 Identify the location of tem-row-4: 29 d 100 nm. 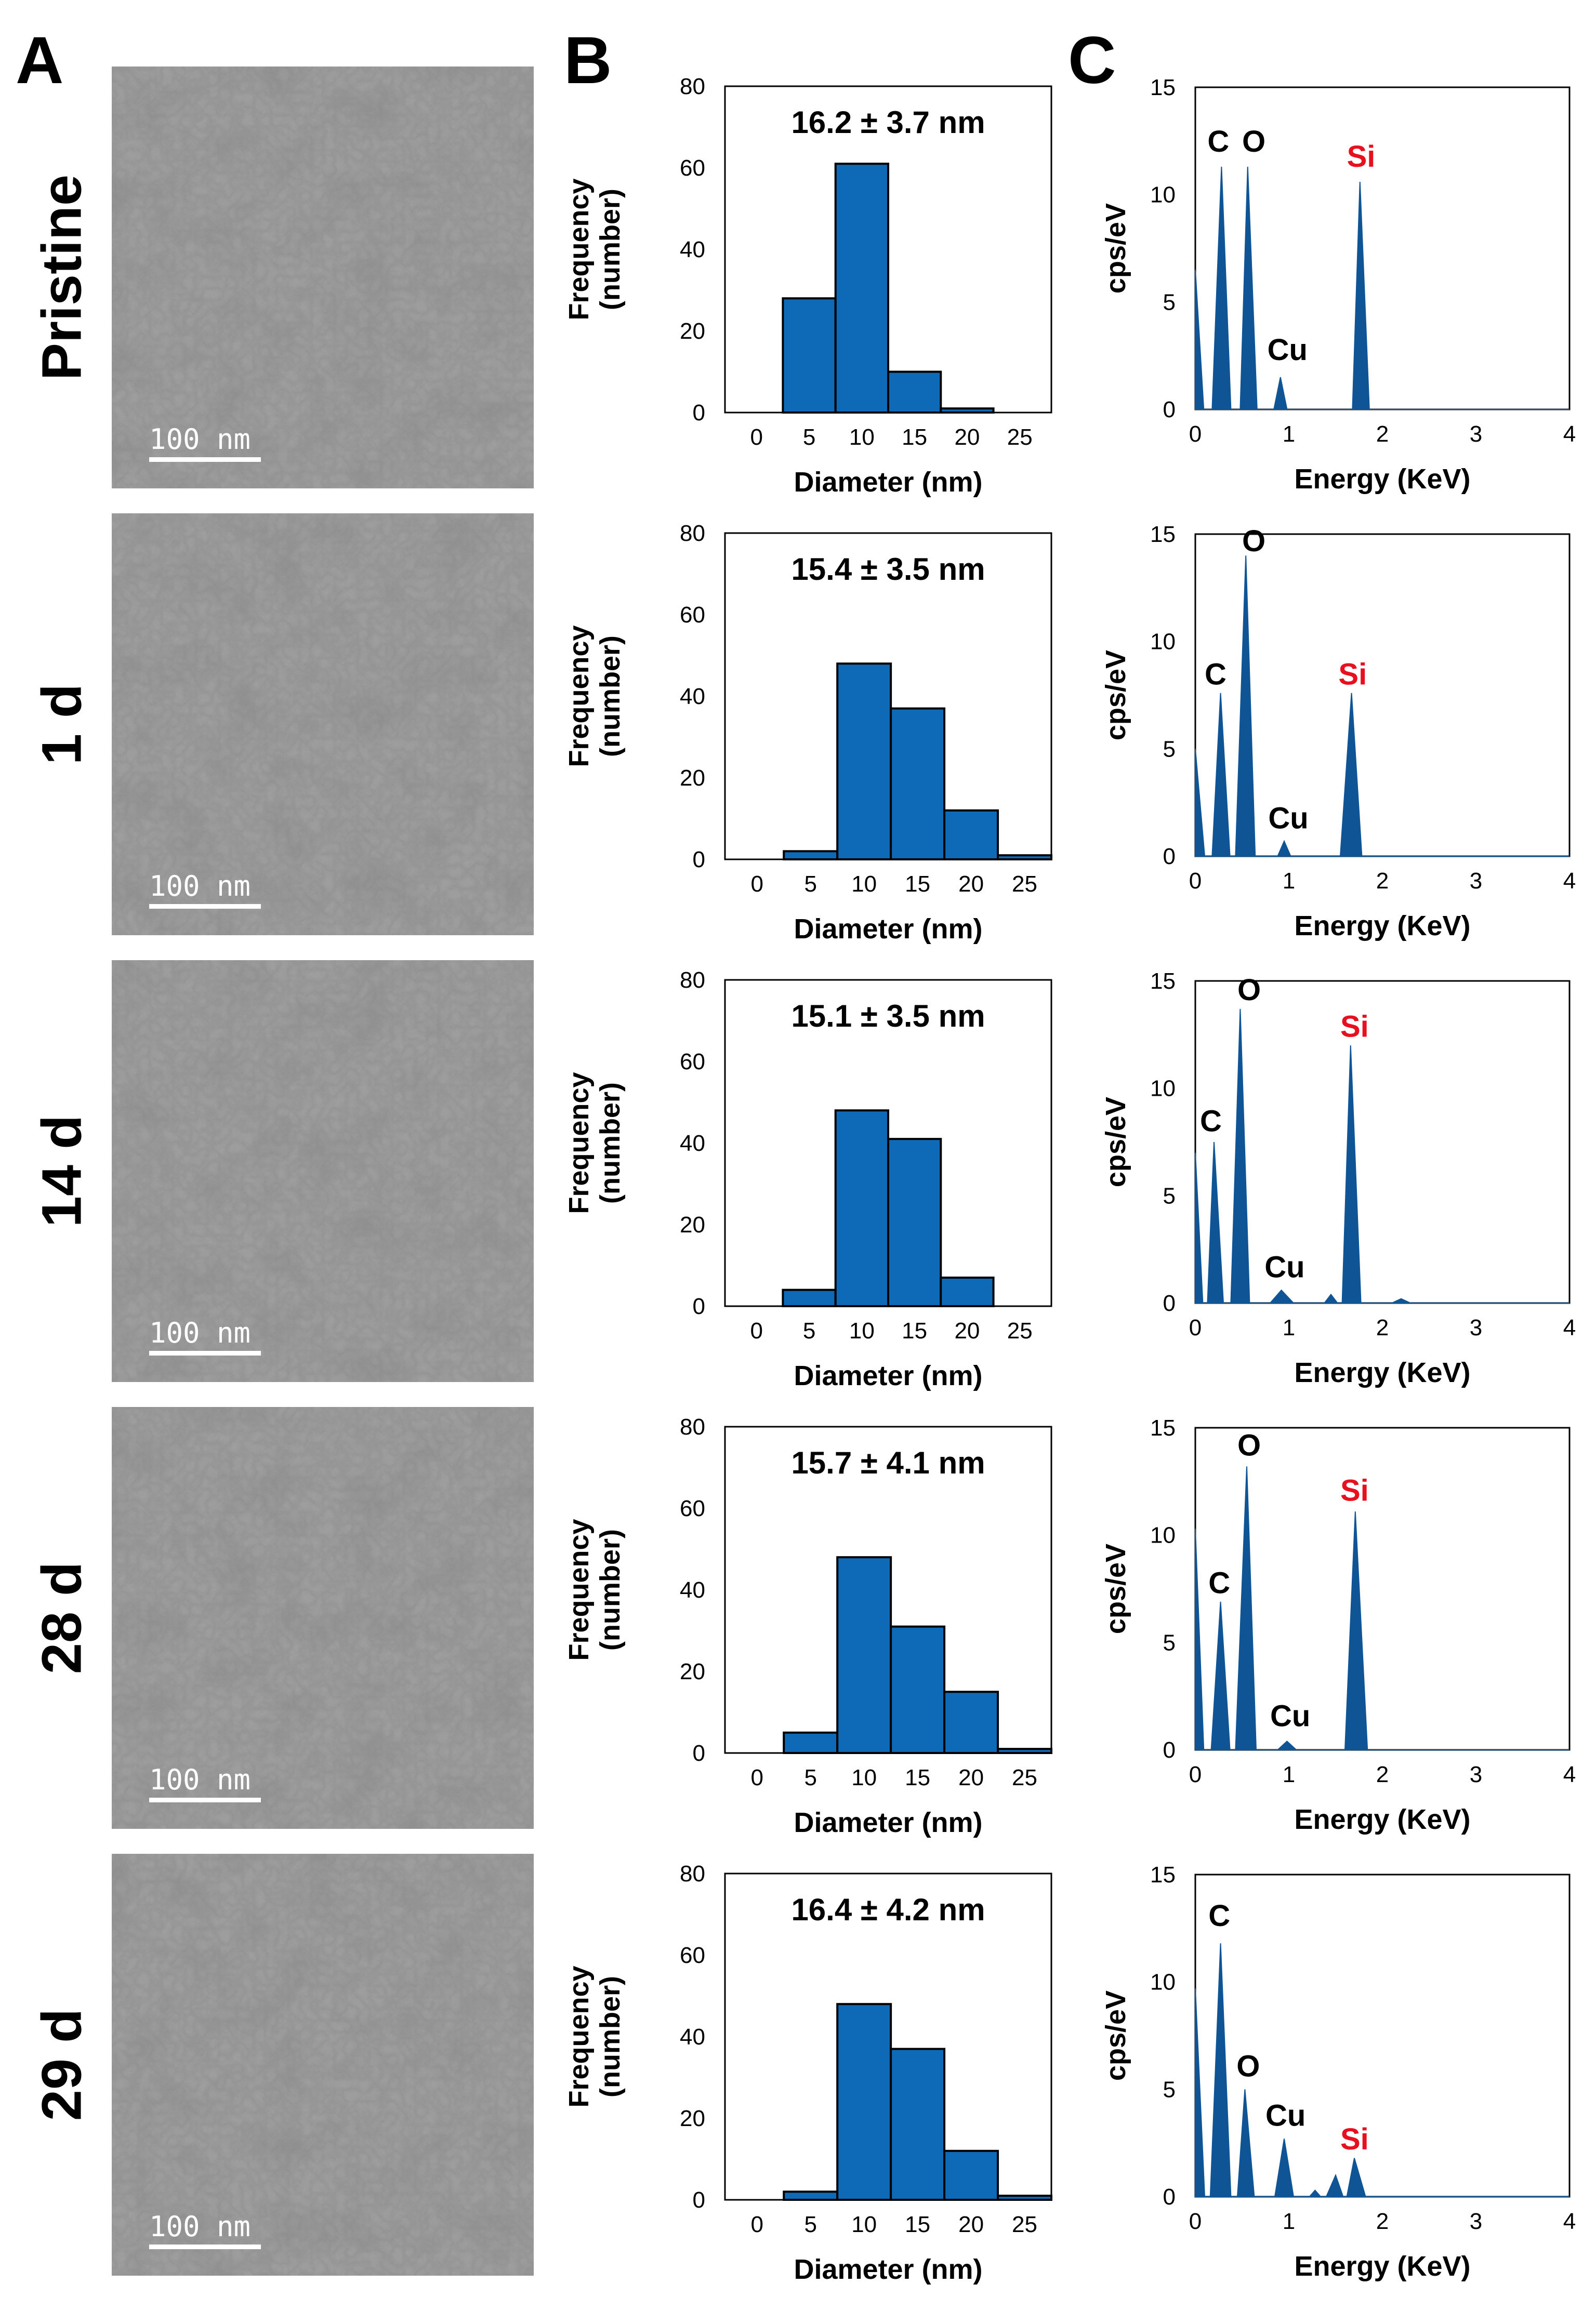
(282, 2065).